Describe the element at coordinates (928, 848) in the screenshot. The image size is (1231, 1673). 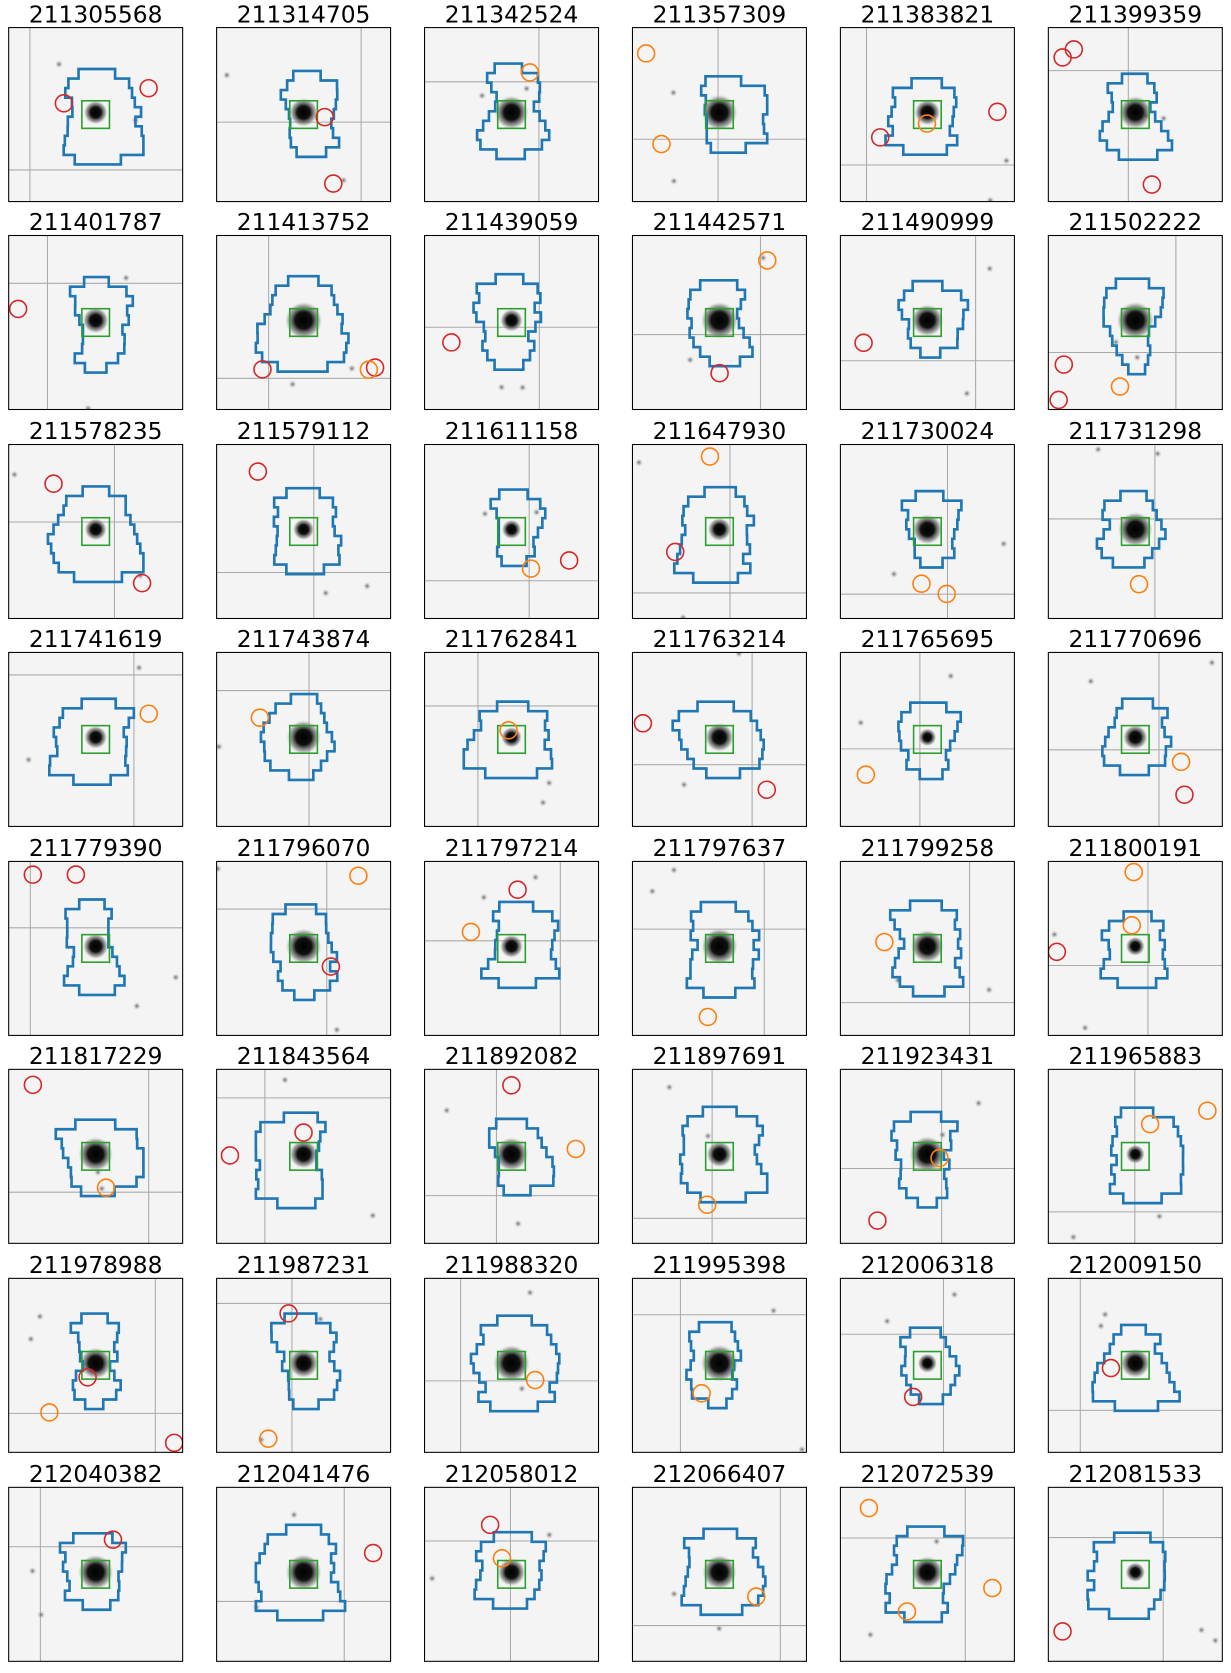
I see `panel-title: 211799258` at that location.